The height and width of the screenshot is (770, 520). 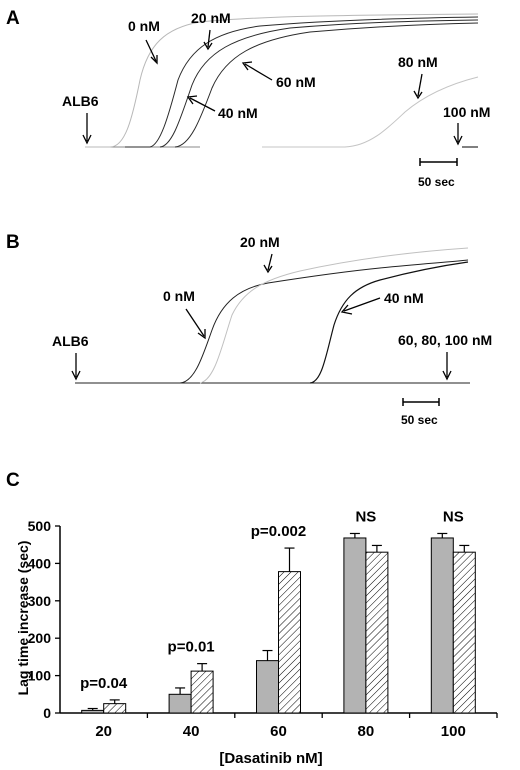 What do you see at coordinates (104, 683) in the screenshot?
I see `significance-label: p=0.04` at bounding box center [104, 683].